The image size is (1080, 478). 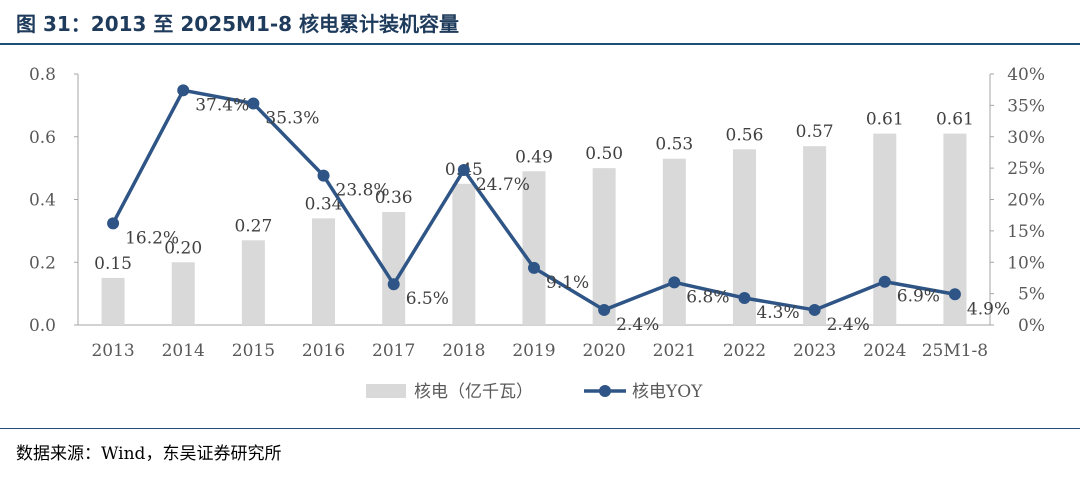 I want to click on x-axis-tick-label: 2022, so click(x=744, y=351).